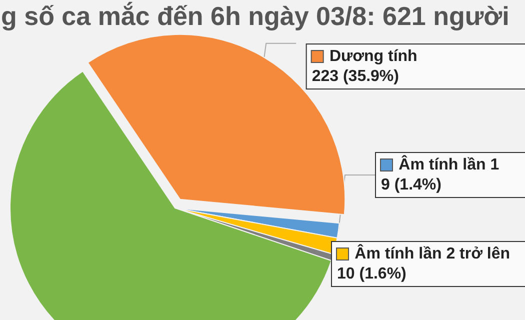 The image size is (525, 320). What do you see at coordinates (355, 77) in the screenshot?
I see `data-label: 223 (35.9%)` at bounding box center [355, 77].